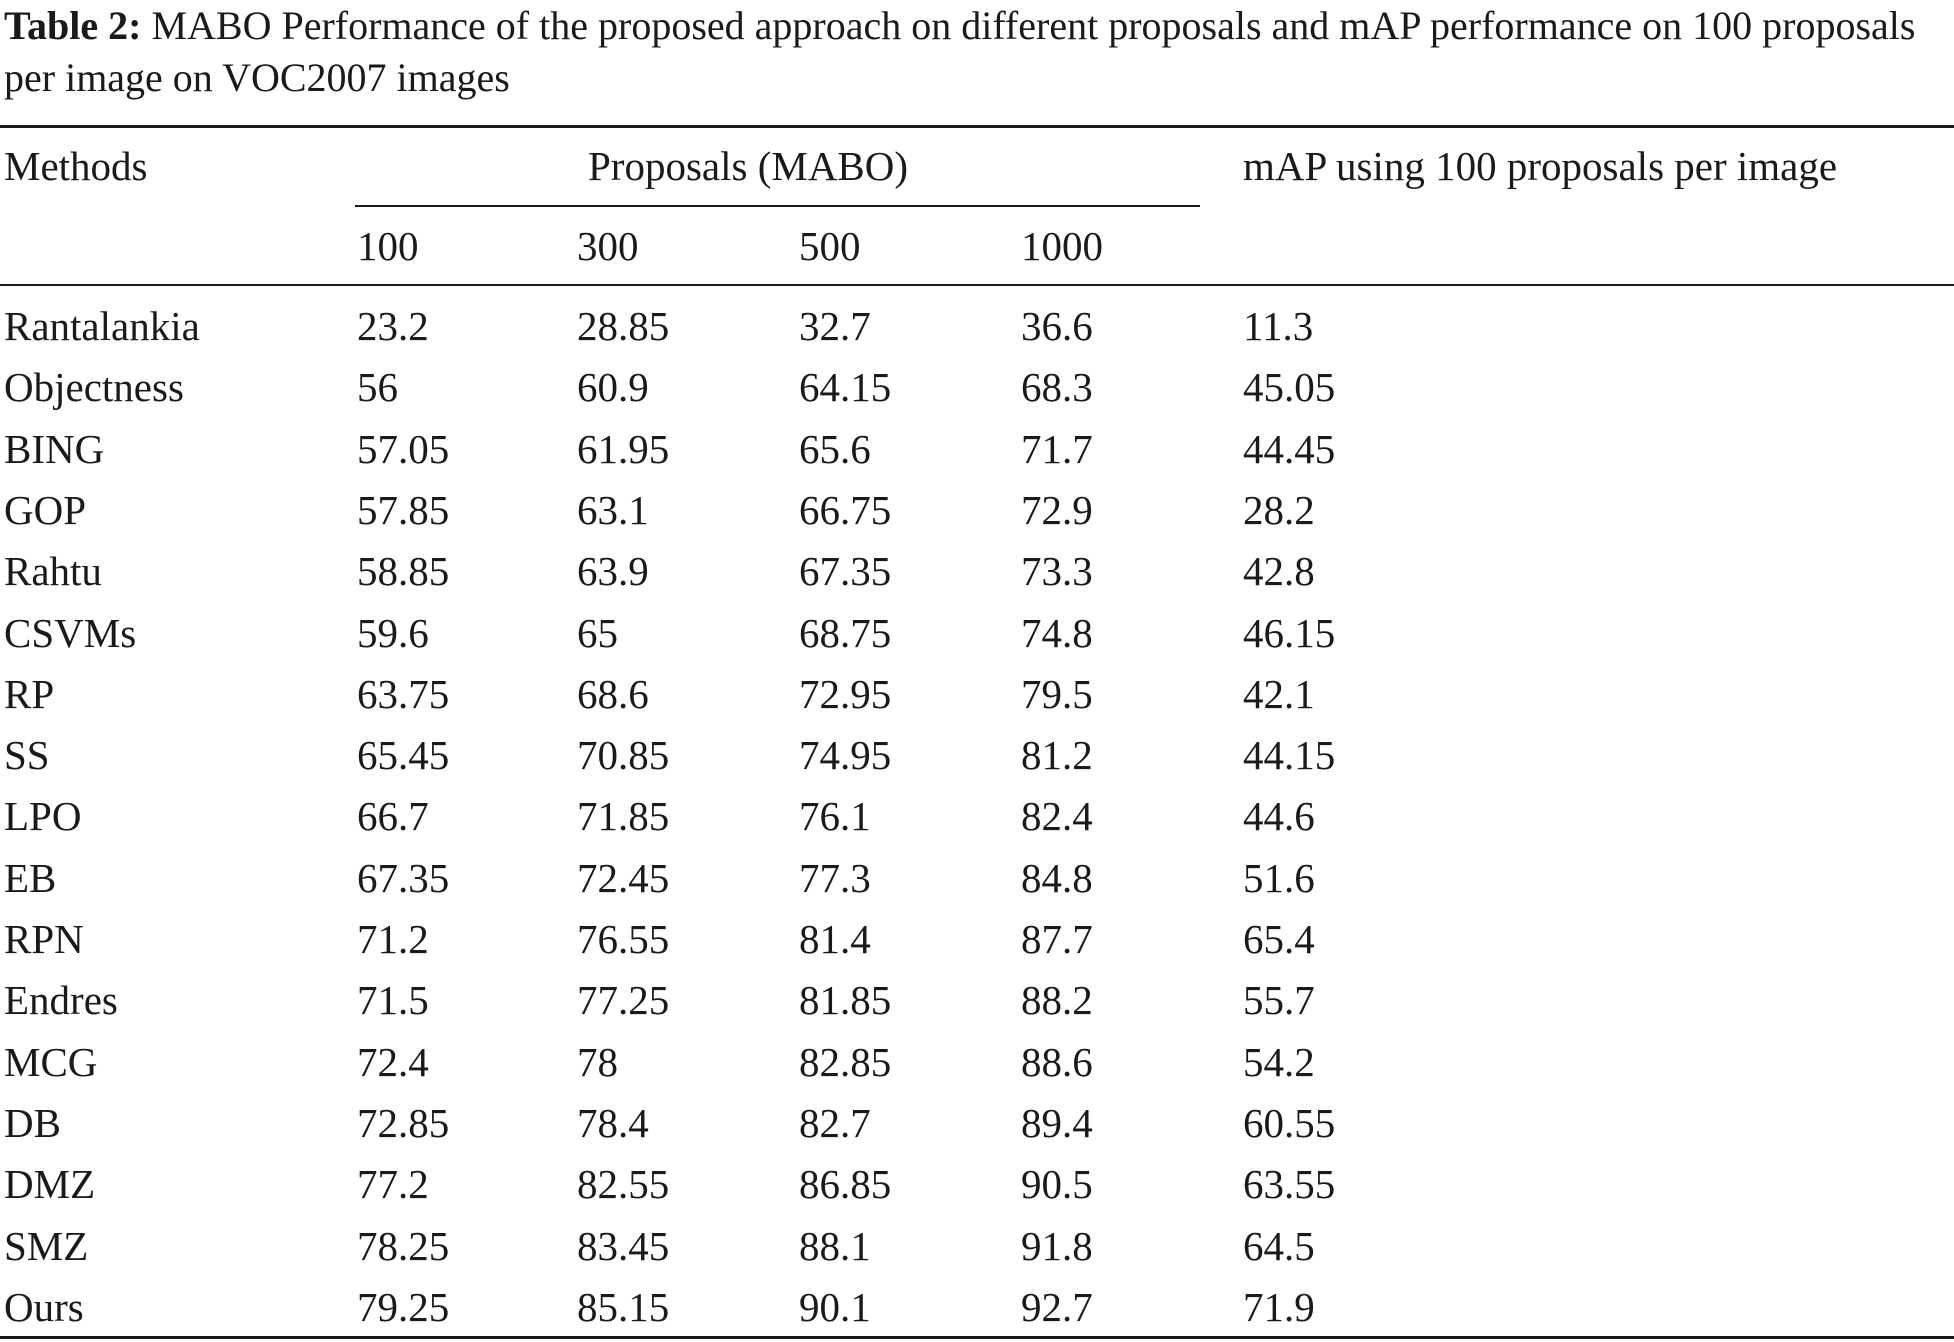  What do you see at coordinates (1057, 694) in the screenshot?
I see `mabo-1000-cell: 79.5` at bounding box center [1057, 694].